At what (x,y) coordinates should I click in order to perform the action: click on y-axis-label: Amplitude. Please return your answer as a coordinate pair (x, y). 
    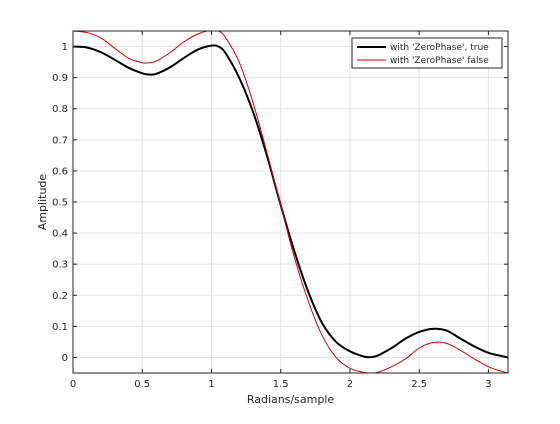
    Looking at the image, I should click on (42, 202).